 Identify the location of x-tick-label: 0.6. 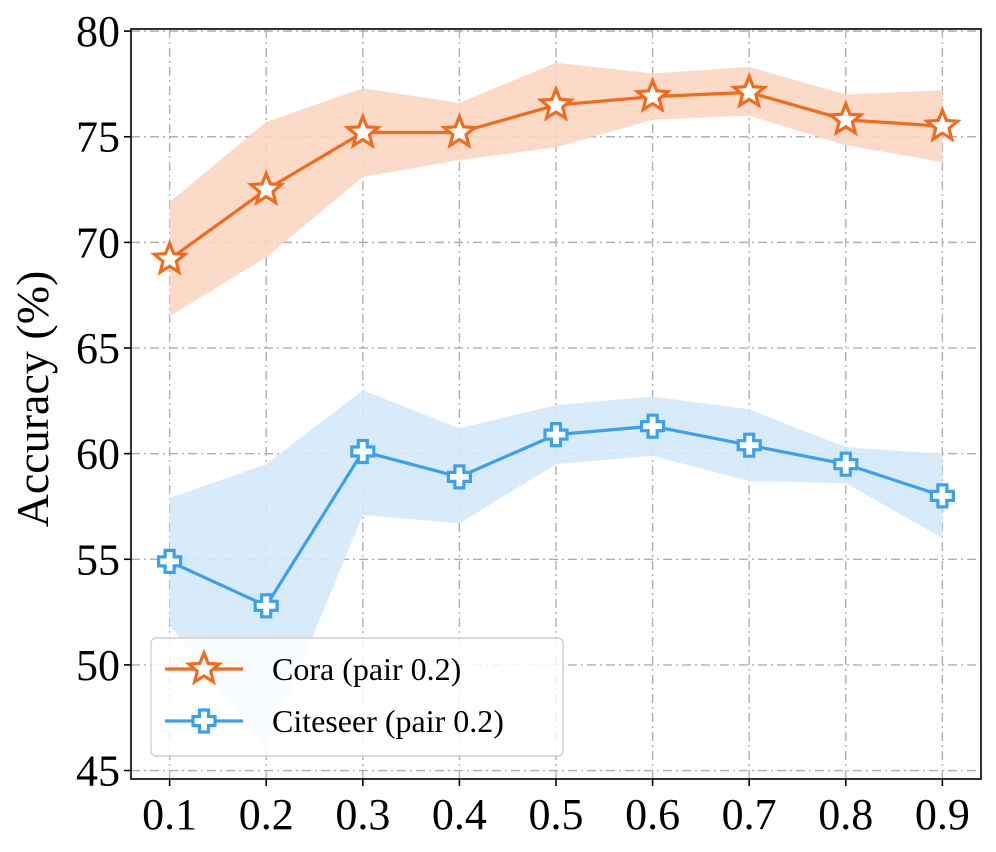
(652, 814).